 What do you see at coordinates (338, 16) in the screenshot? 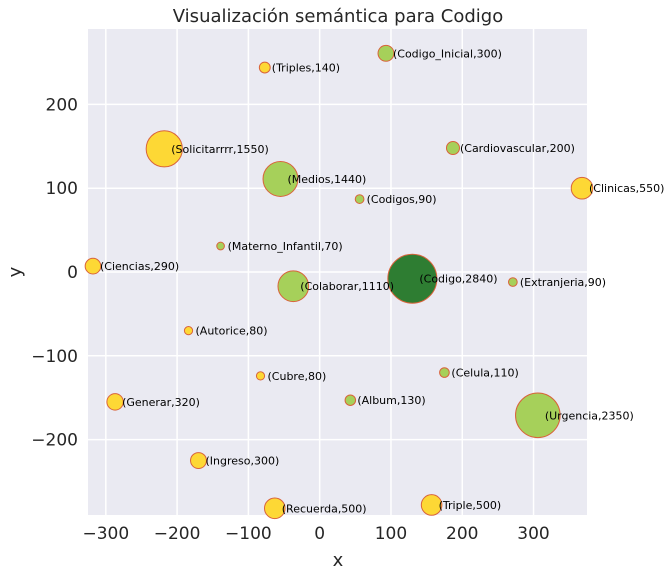
I see `chart-title: Visualización semántica para Codigo` at bounding box center [338, 16].